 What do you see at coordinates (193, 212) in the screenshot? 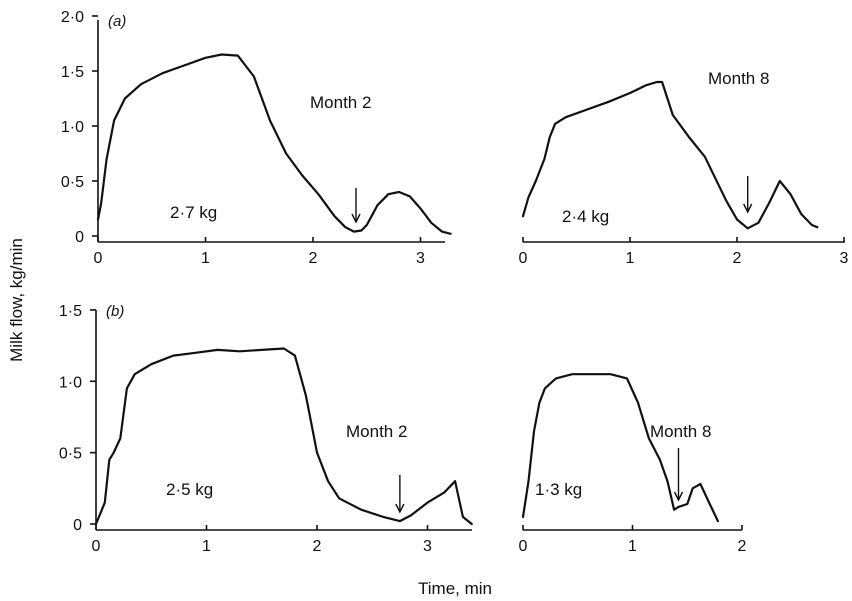
I see `total-yield-label: 2·7 kg` at bounding box center [193, 212].